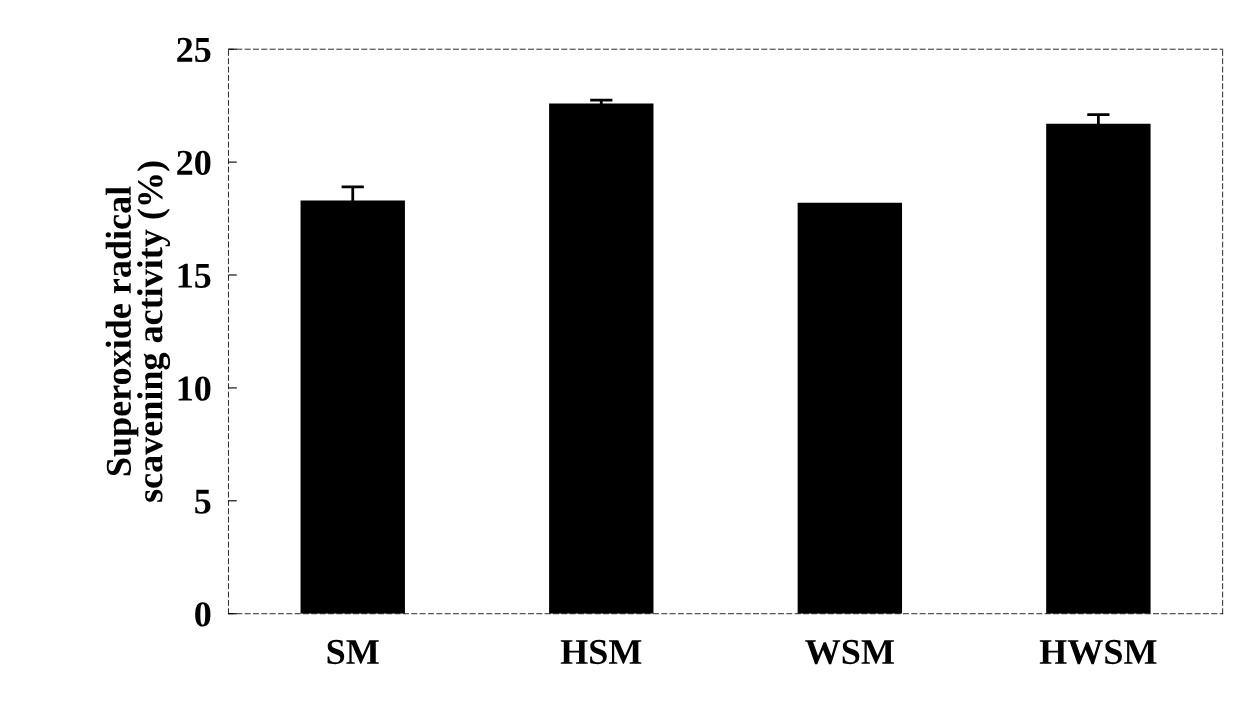  What do you see at coordinates (194, 388) in the screenshot?
I see `y-tick-label: 10` at bounding box center [194, 388].